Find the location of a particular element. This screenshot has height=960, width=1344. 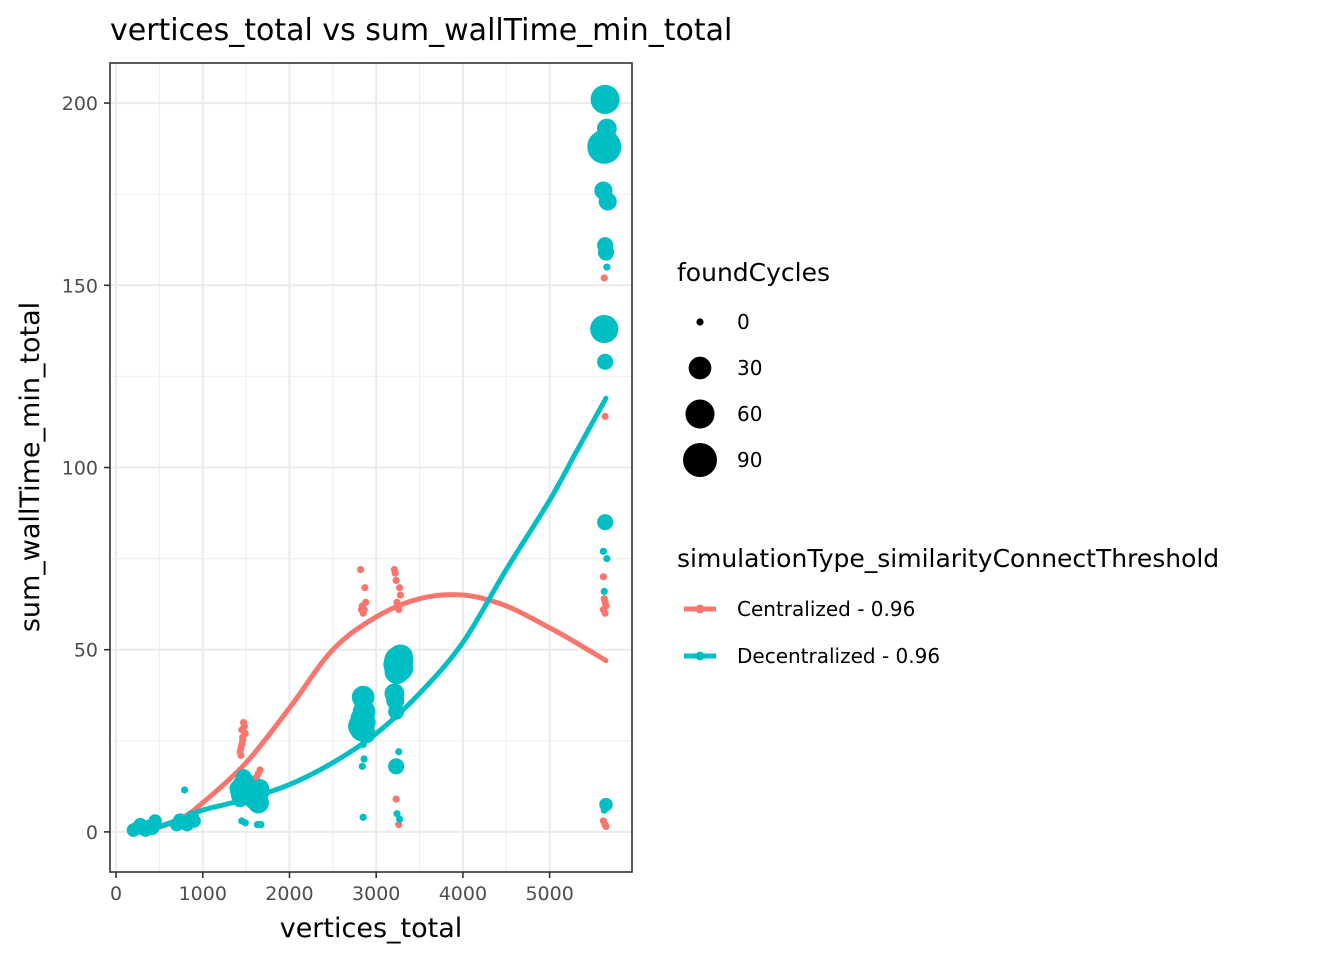

size-legend-label: 60 is located at coordinates (749, 414).